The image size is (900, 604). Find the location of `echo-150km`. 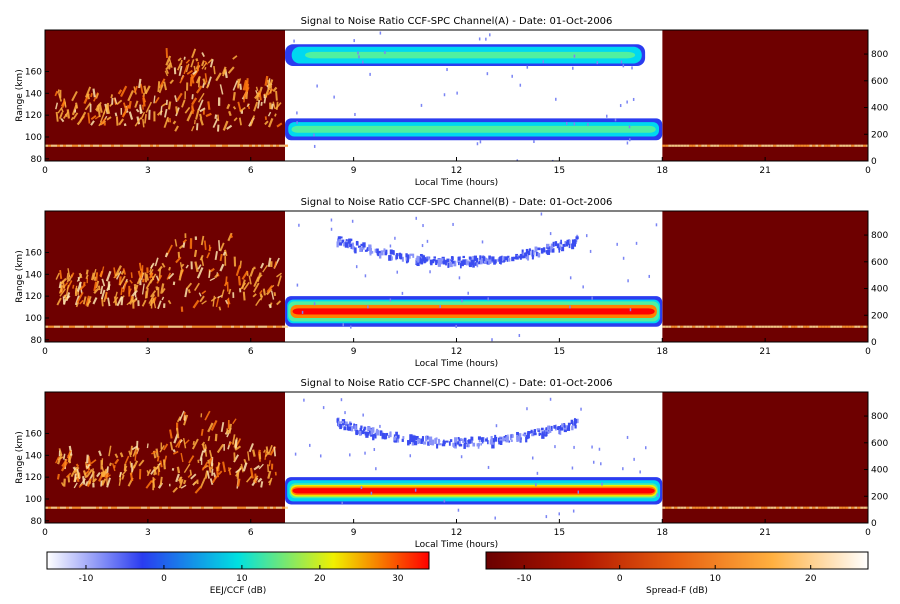

echo-150km is located at coordinates (465, 55).